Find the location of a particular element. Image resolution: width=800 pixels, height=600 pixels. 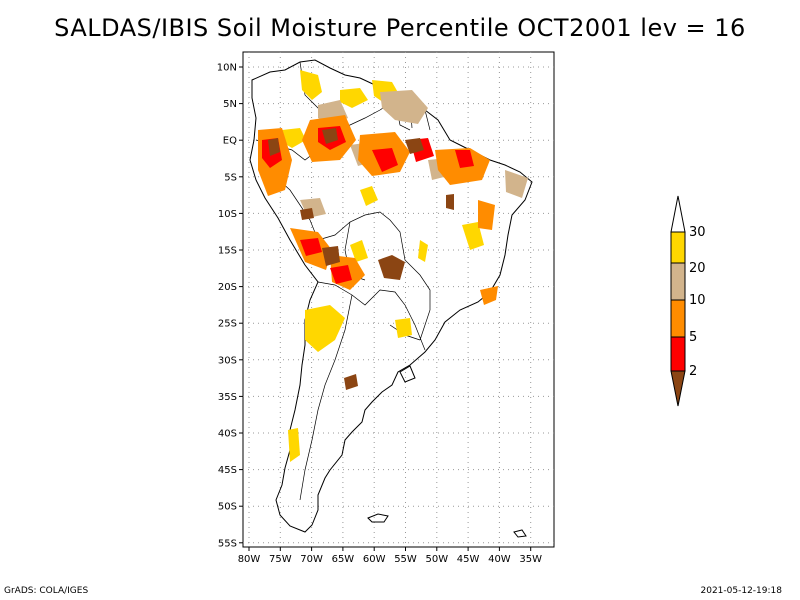

lat-tick-label: 40S is located at coordinates (227, 434).